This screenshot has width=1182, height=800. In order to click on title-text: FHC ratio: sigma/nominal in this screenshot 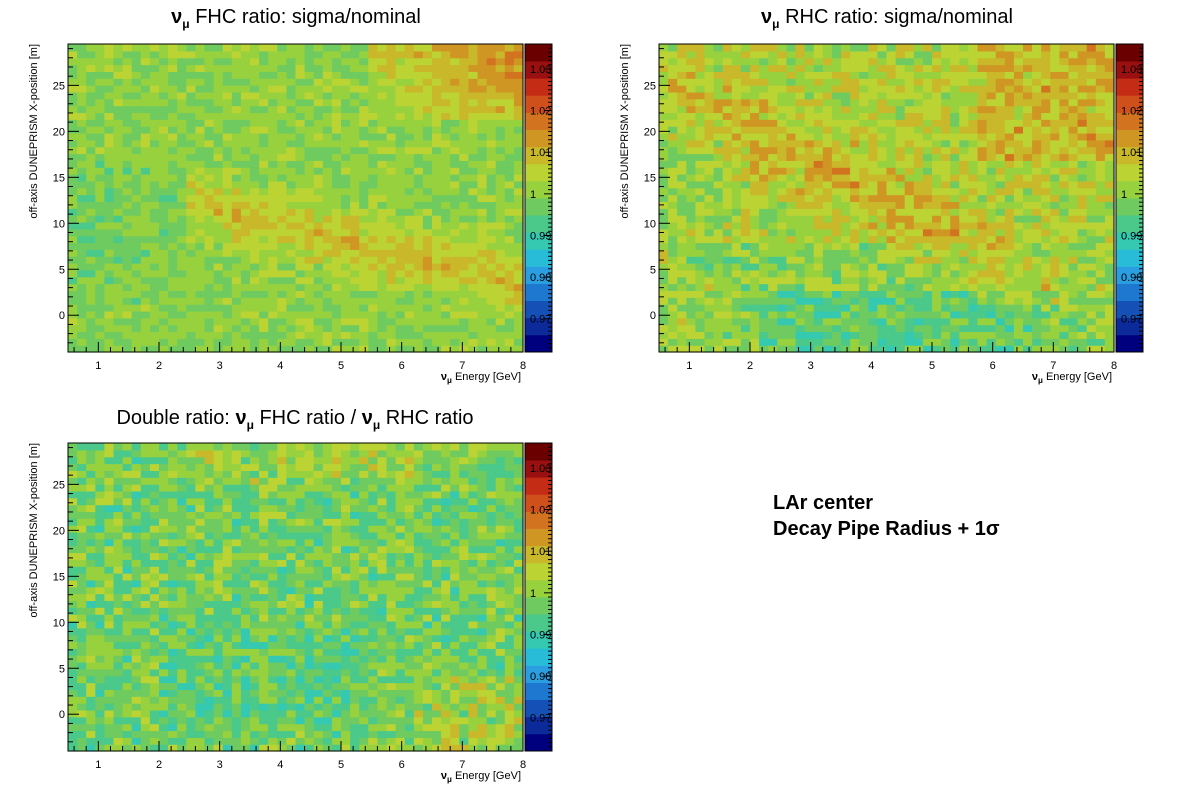, I will do `click(305, 17)`.